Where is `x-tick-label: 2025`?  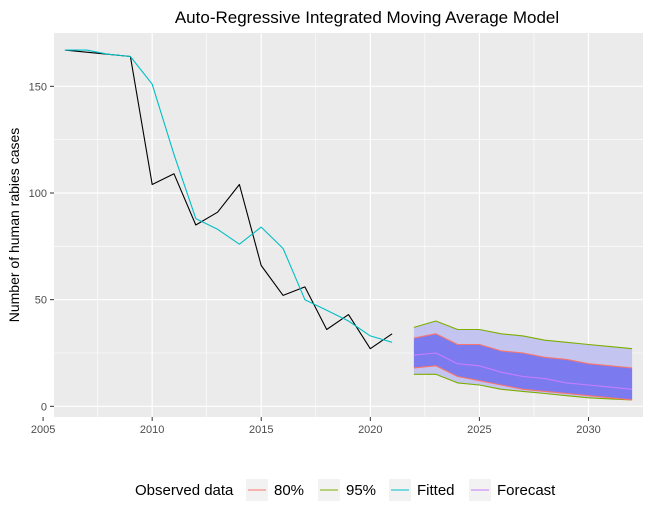
x-tick-label: 2025 is located at coordinates (479, 430).